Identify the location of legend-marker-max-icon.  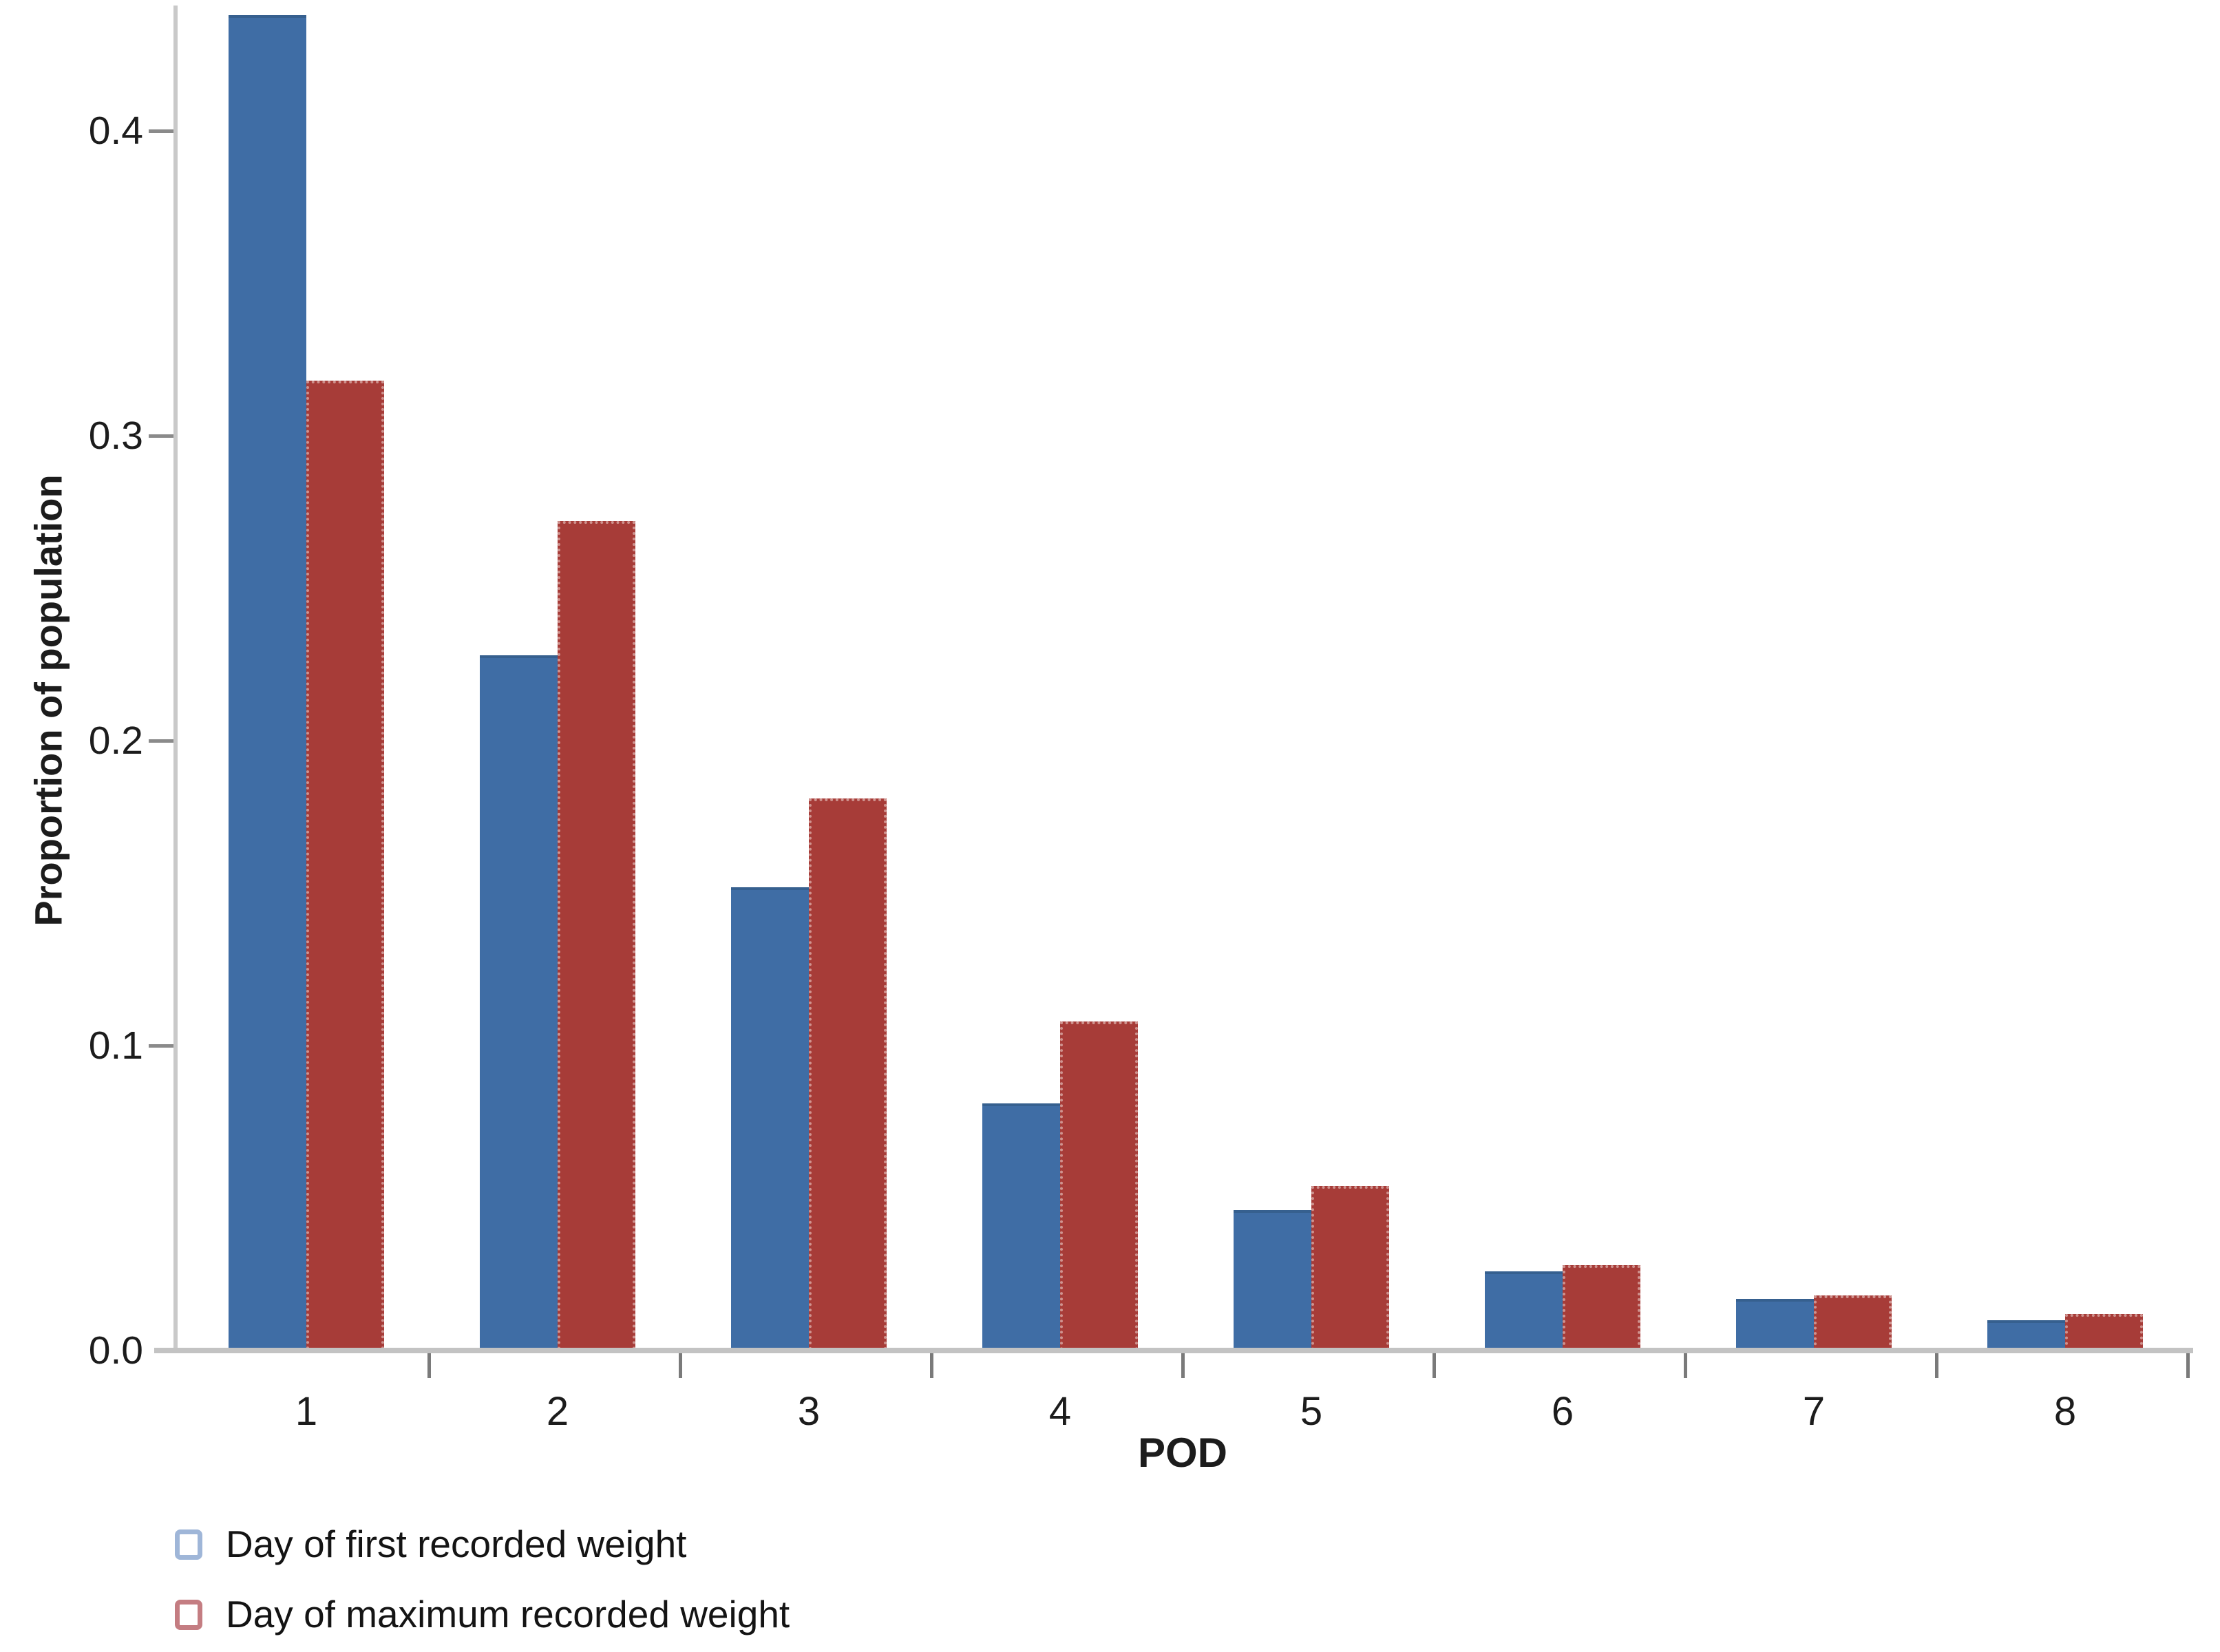
(188, 1615).